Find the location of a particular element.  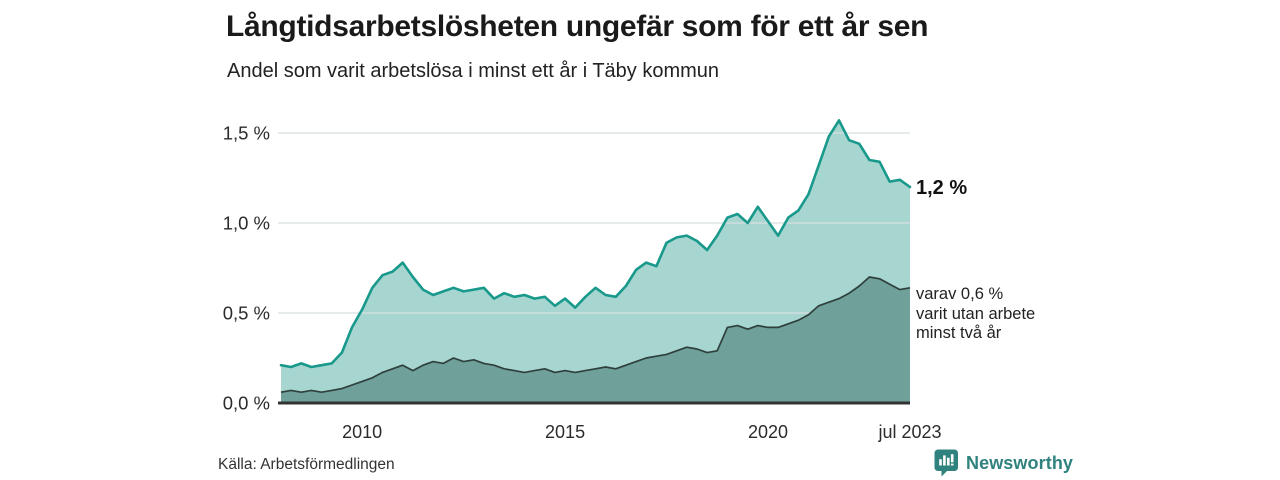

brand-logo: Newsworthy is located at coordinates (1003, 463).